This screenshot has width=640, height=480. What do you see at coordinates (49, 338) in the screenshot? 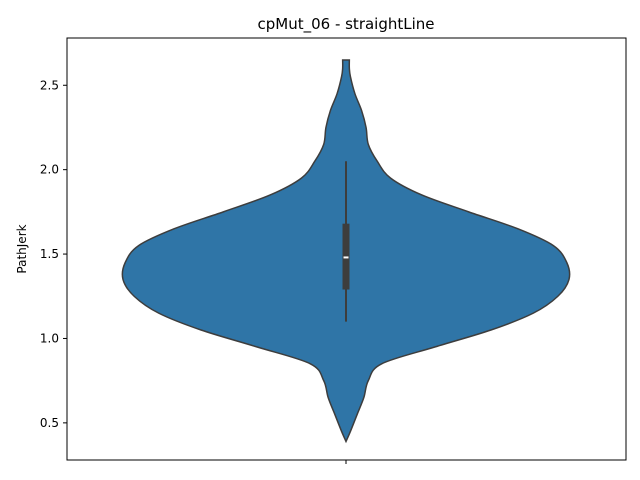
I see `y-tick-label: 1.0` at bounding box center [49, 338].